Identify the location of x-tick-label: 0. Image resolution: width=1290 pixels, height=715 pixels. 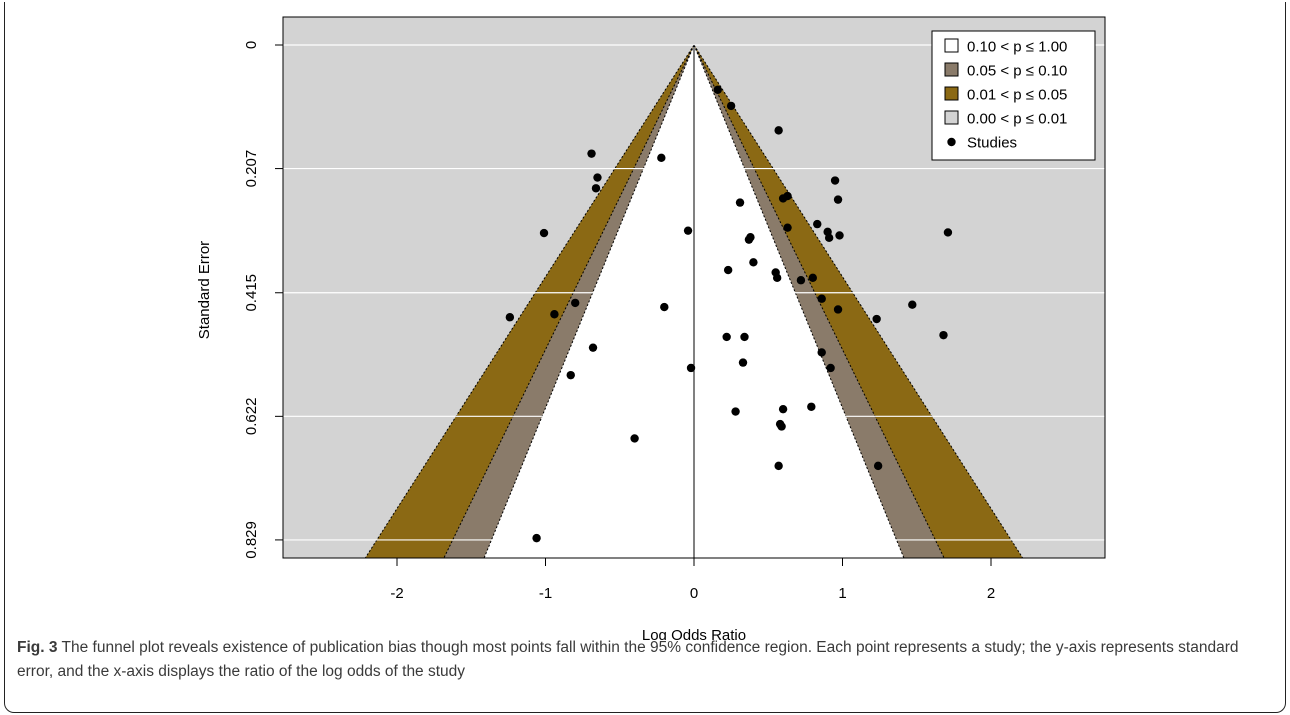
(694, 593).